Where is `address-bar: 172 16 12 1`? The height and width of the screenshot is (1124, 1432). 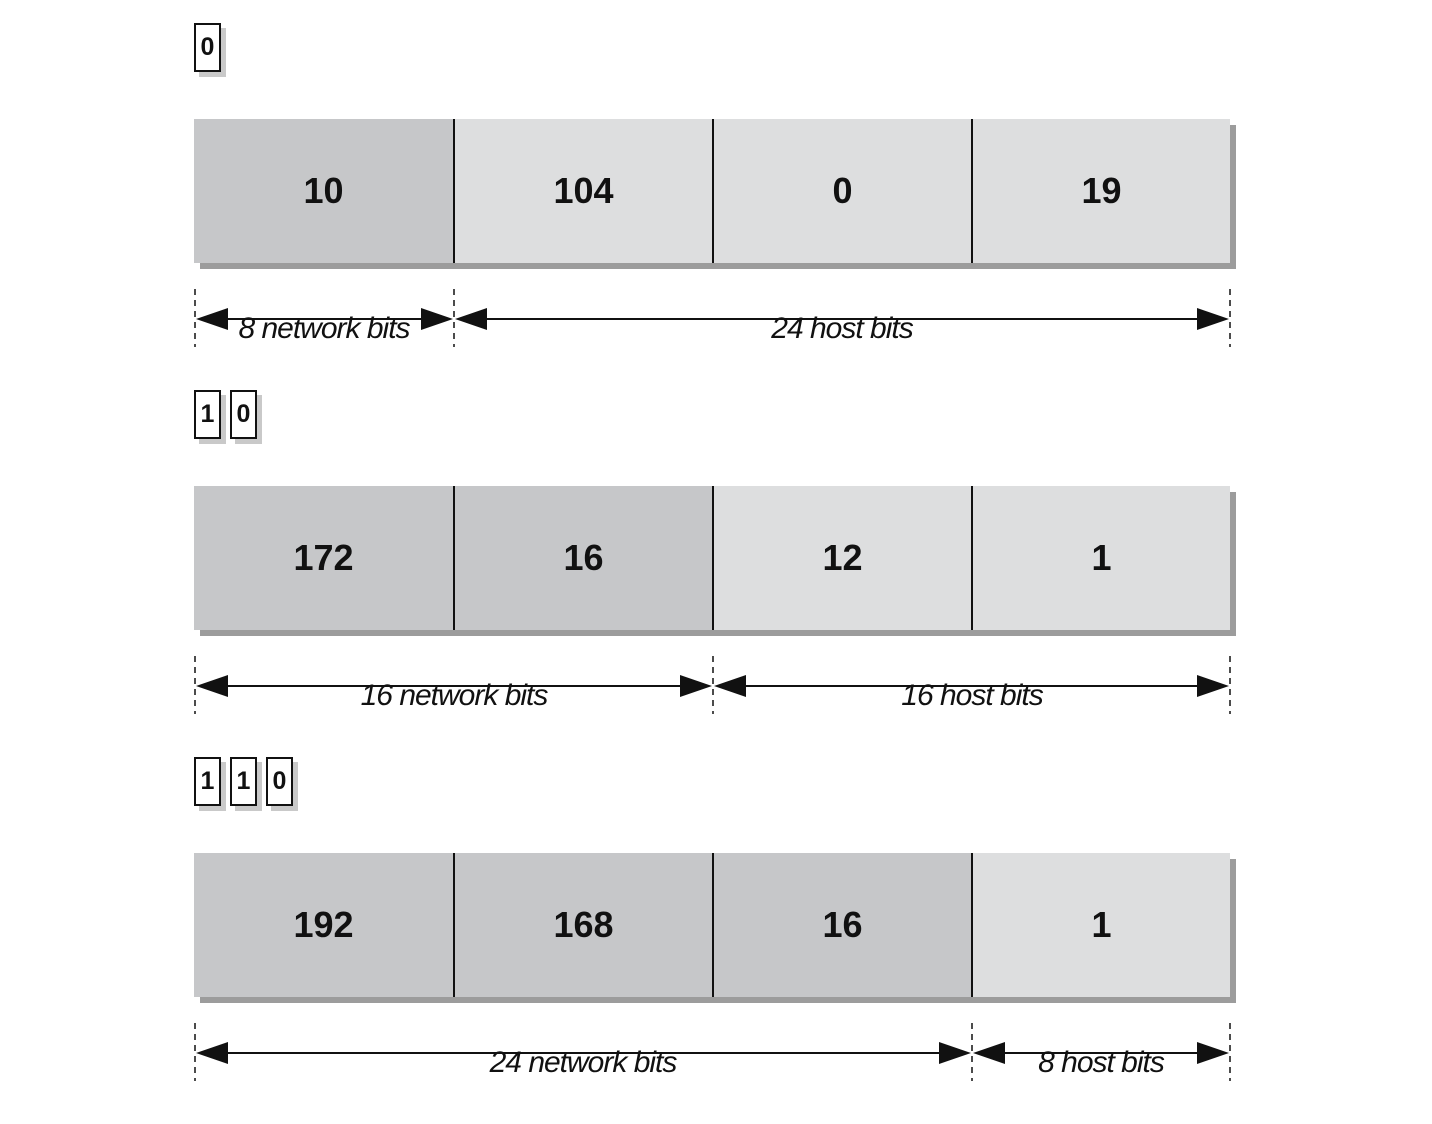
address-bar: 172 16 12 1 is located at coordinates (712, 558).